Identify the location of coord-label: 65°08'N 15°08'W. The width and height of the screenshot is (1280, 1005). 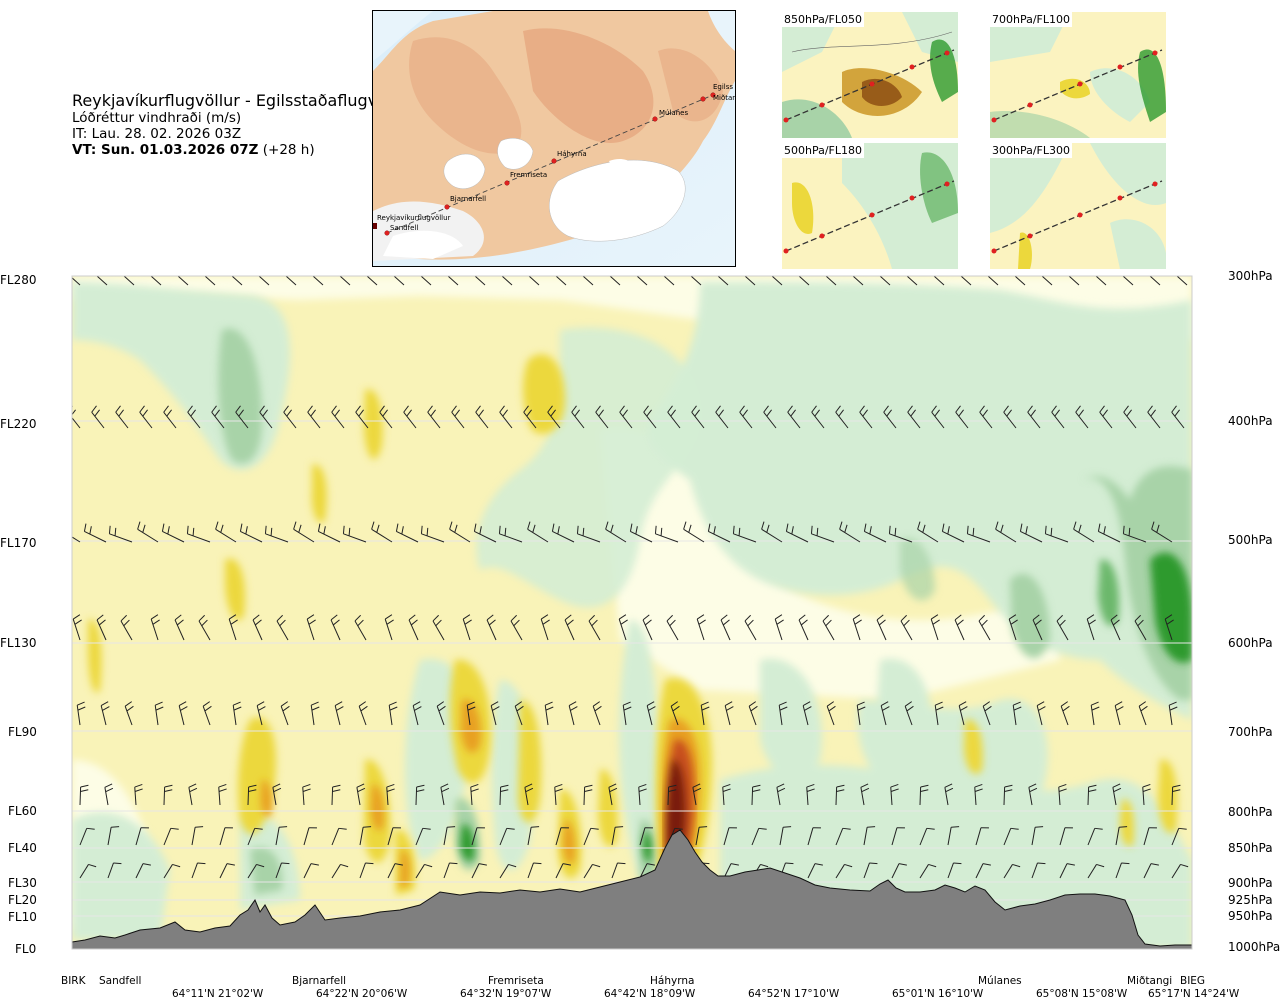
(1082, 994).